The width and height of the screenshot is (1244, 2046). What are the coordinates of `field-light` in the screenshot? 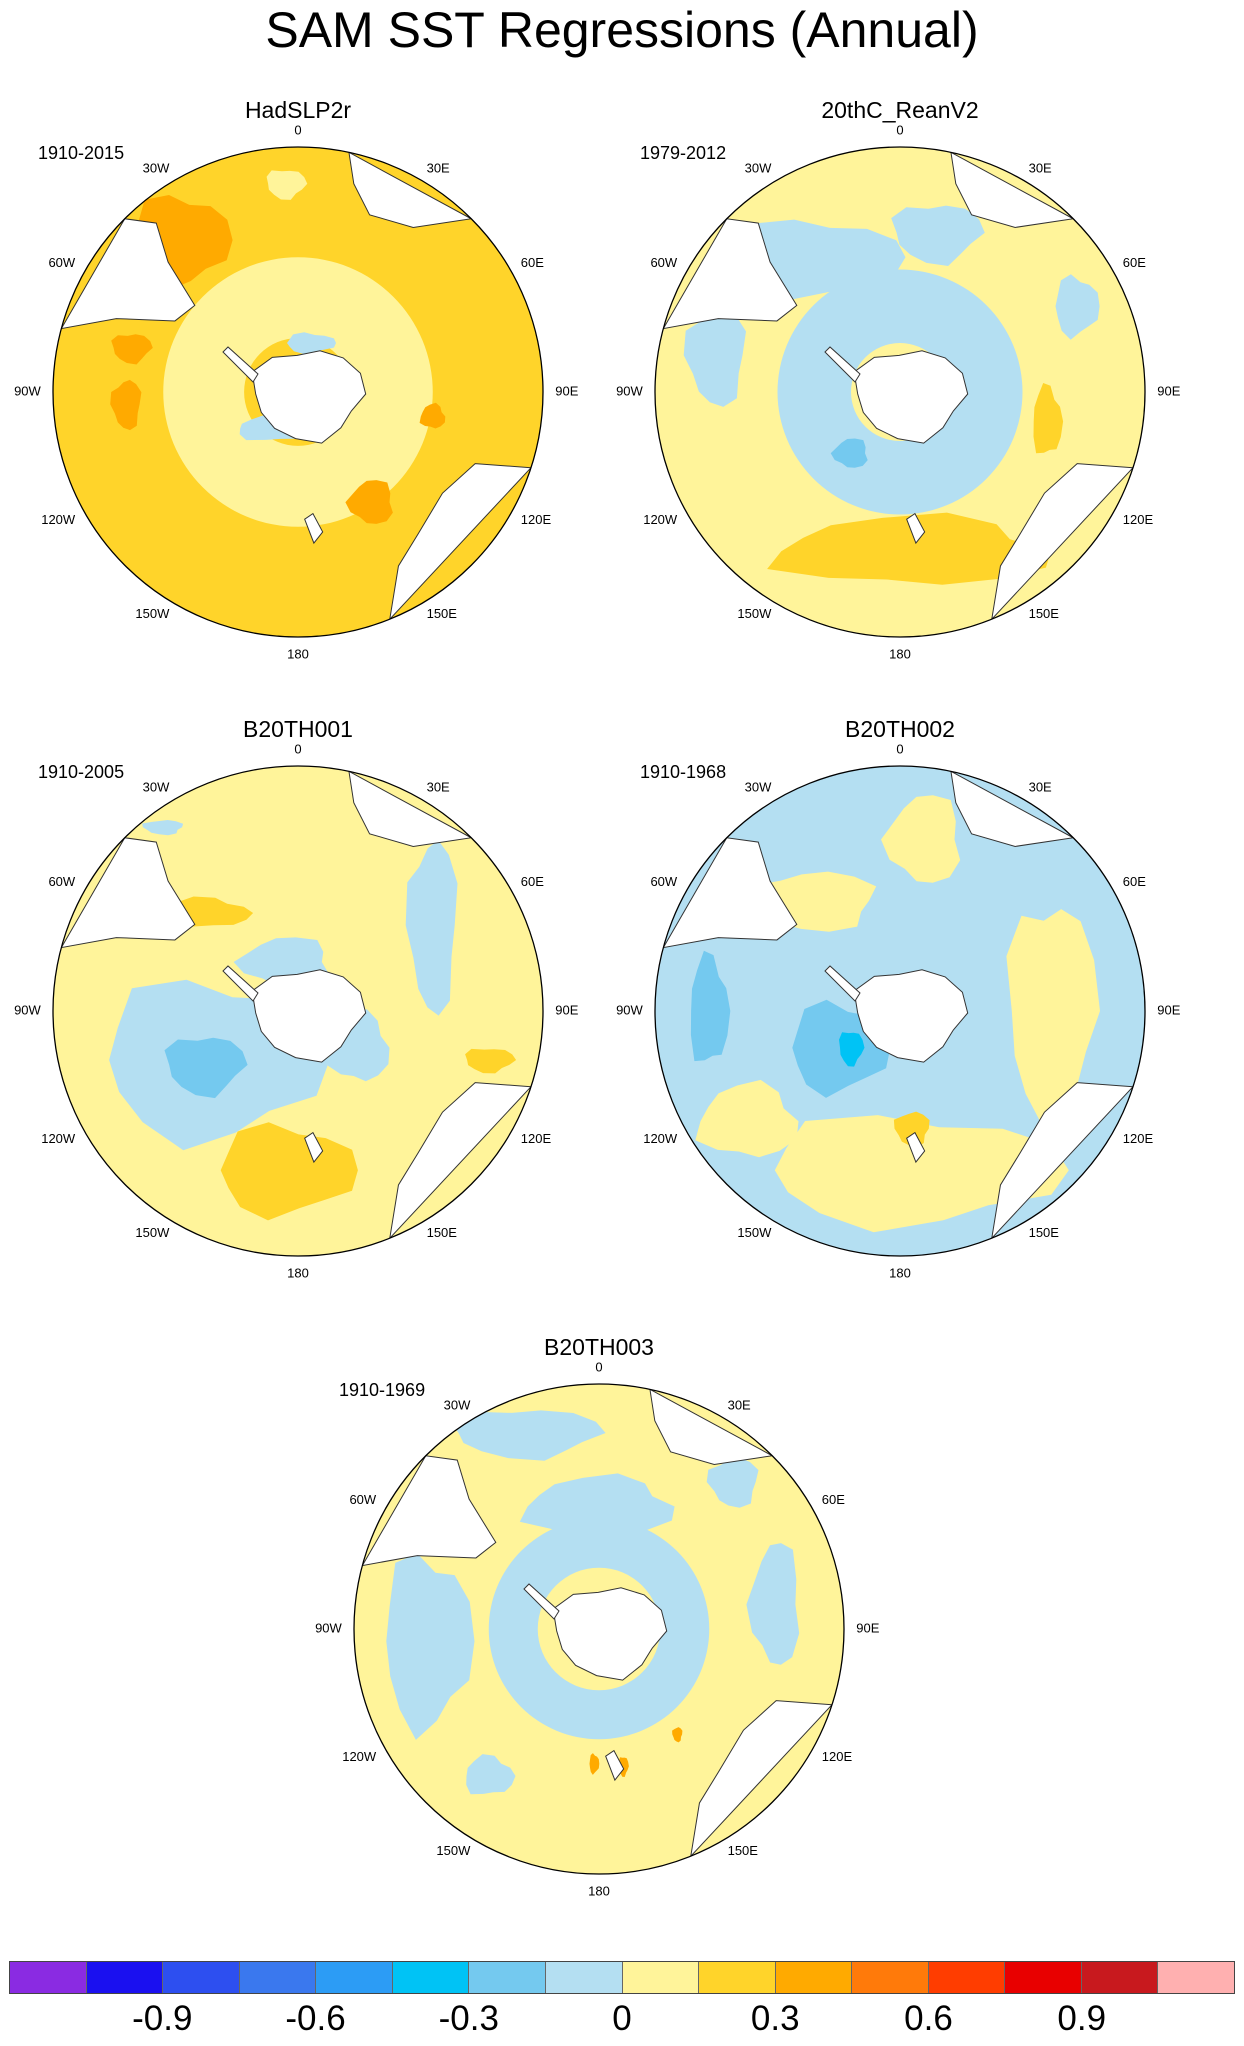 It's located at (287, 185).